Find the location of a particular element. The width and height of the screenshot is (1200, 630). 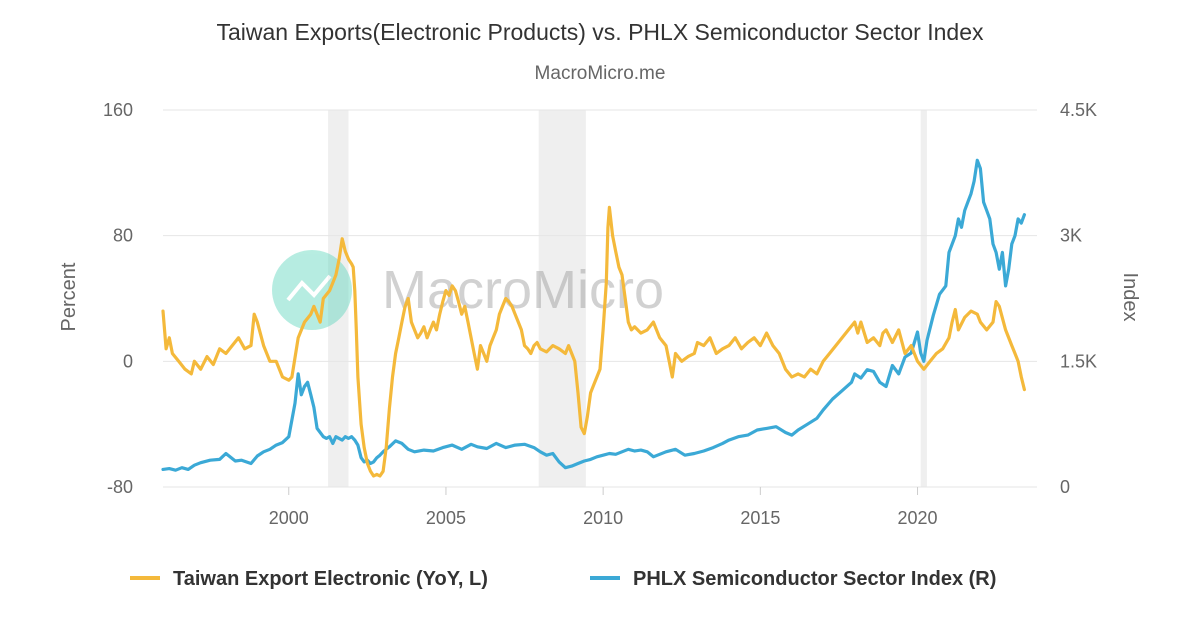

left-axis: 160 80 0 -80 is located at coordinates (118, 298).